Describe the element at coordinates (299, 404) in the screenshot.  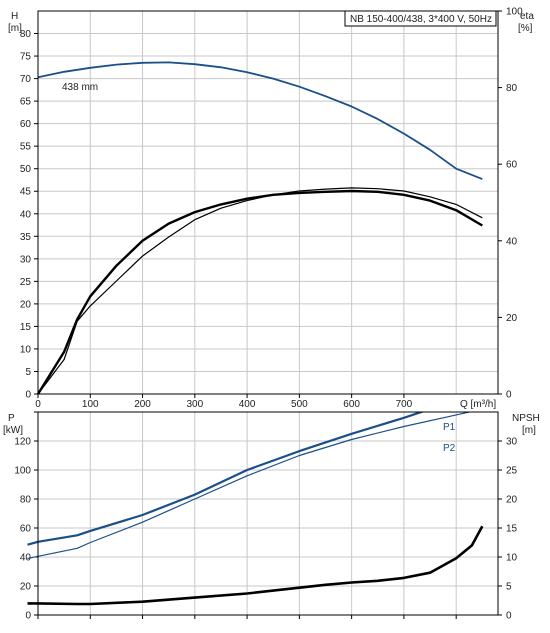
I see `x-tick-label-5: 500` at that location.